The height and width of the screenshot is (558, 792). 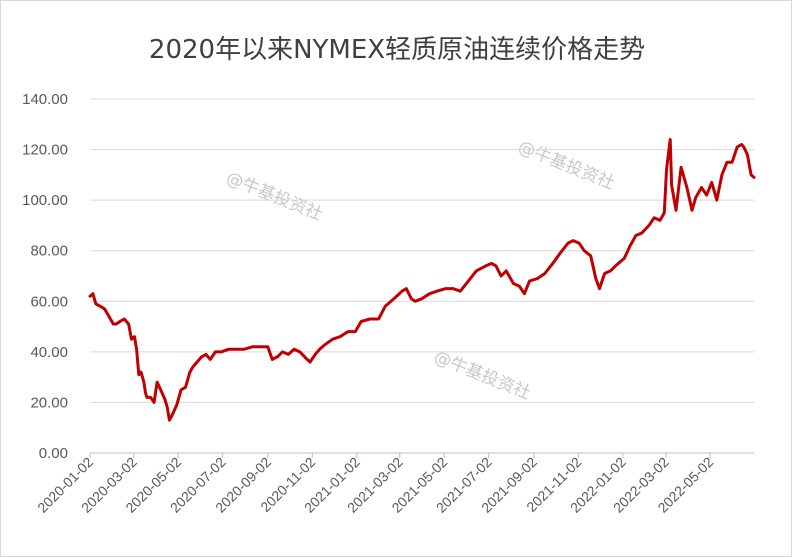 I want to click on y-tick-label: 80.00, so click(x=49, y=251).